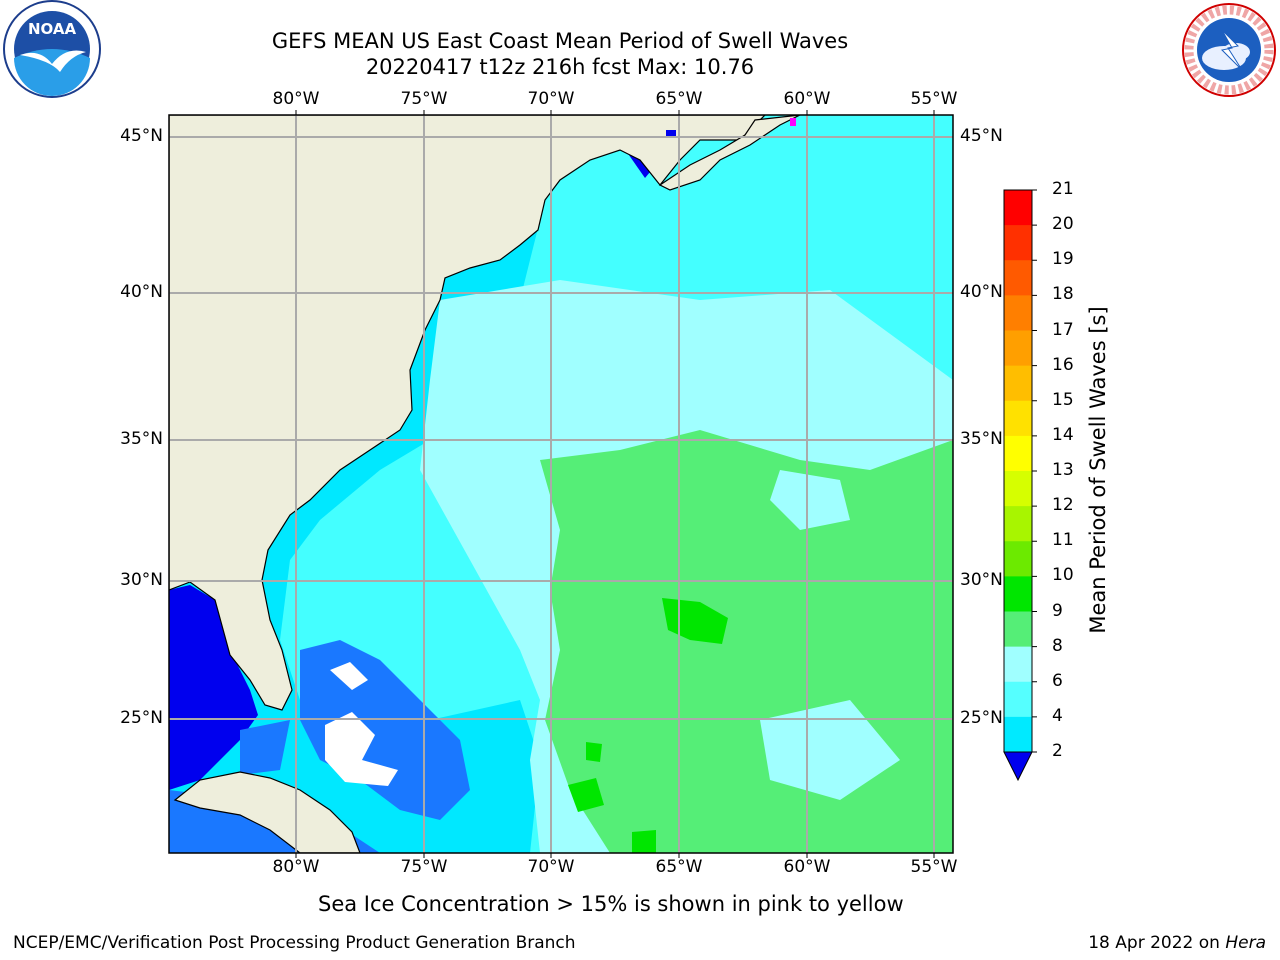  I want to click on contour-2-4-bahamas, so click(385, 730).